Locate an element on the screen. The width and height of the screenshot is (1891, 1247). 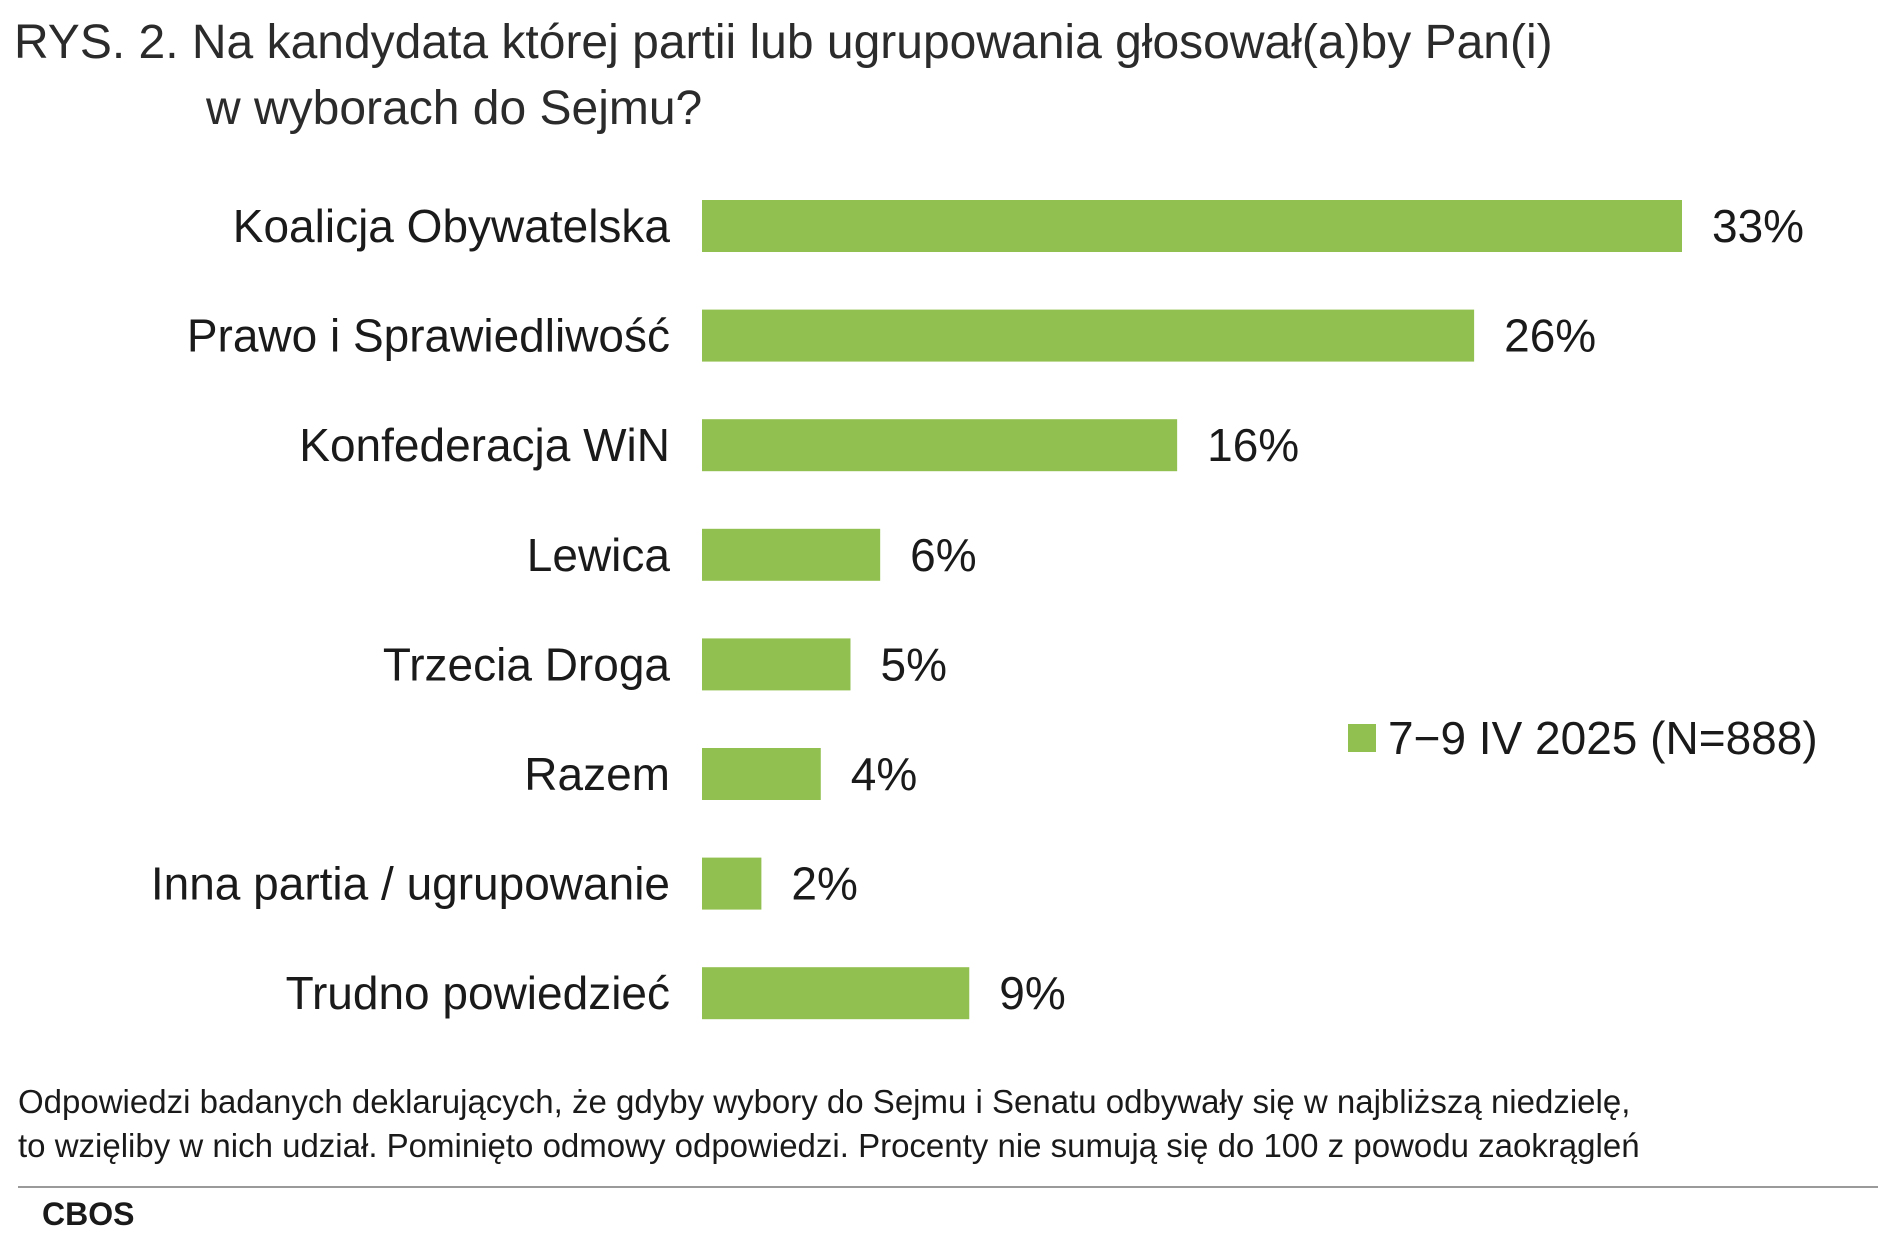
source-label: CBOS is located at coordinates (88, 1214).